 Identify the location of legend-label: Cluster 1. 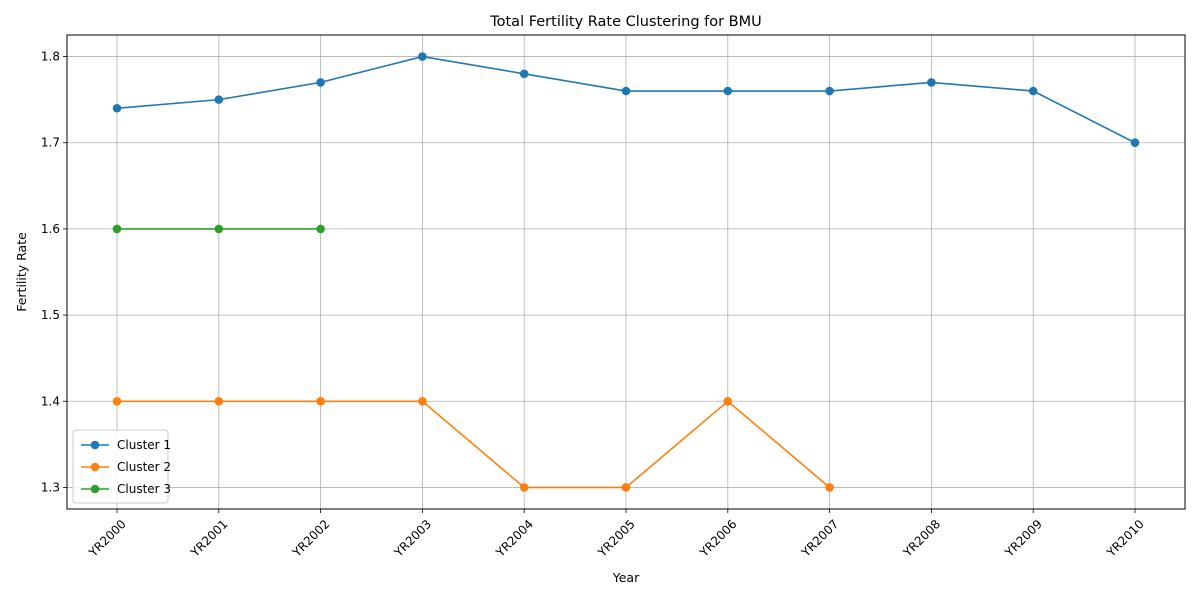
(144, 445).